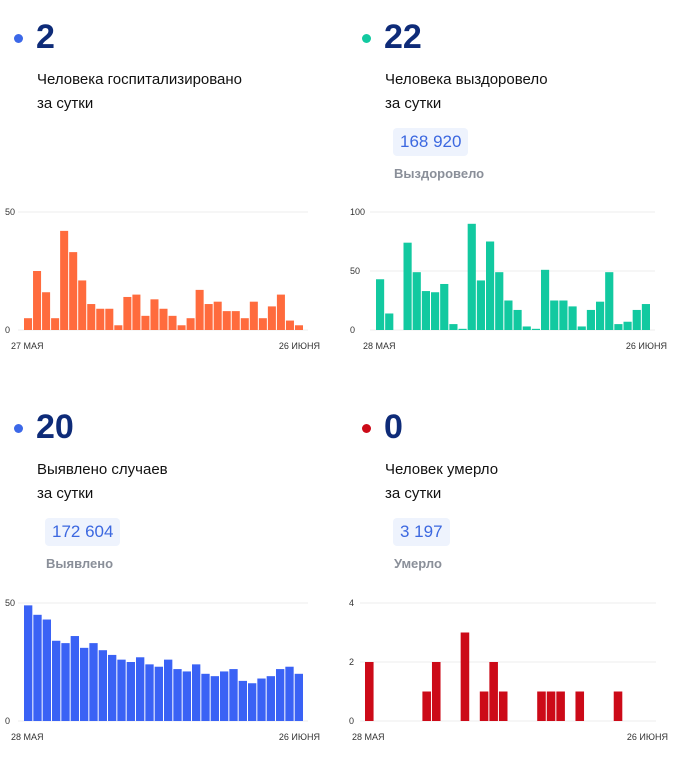  I want to click on y-tick-label: 4, so click(351, 603).